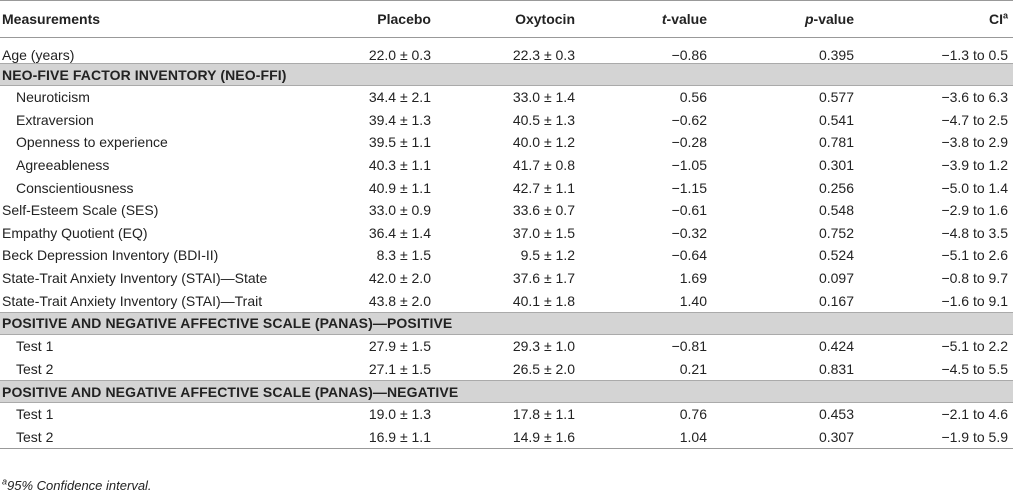 Image resolution: width=1013 pixels, height=493 pixels. Describe the element at coordinates (543, 278) in the screenshot. I see `cell-oxytocin: 37.6 ± 1.7` at that location.